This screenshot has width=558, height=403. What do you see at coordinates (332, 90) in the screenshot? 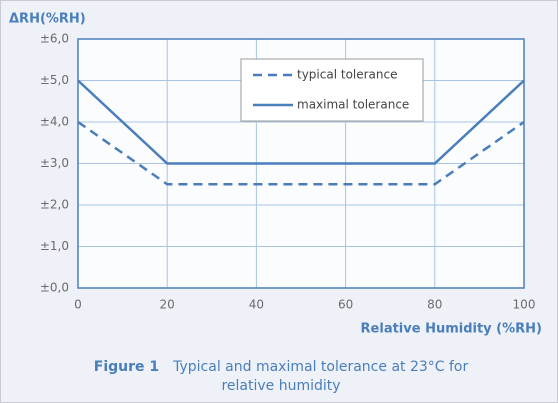
I see `legend-box` at bounding box center [332, 90].